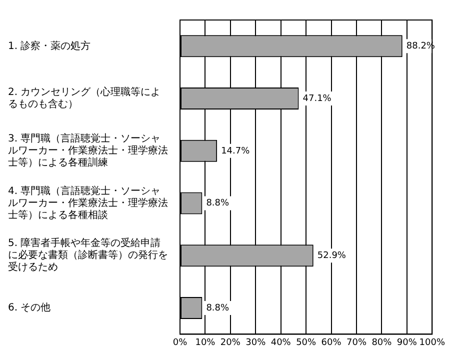 The height and width of the screenshot is (361, 456). What do you see at coordinates (281, 343) in the screenshot?
I see `x-tick-label: 40%` at bounding box center [281, 343].